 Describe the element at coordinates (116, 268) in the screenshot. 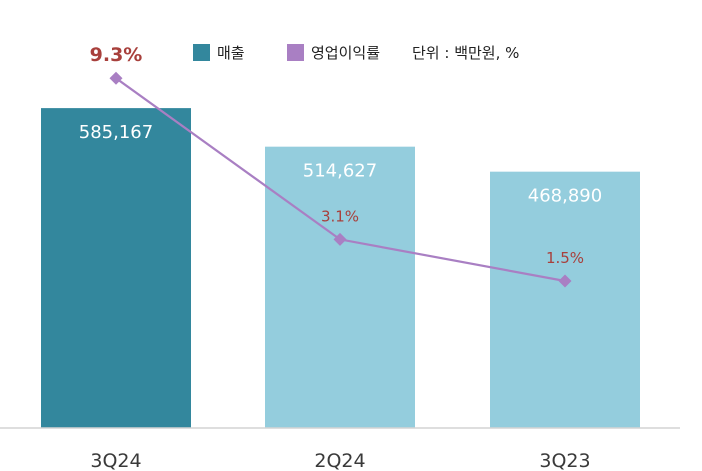

I see `bar-3Q24` at that location.